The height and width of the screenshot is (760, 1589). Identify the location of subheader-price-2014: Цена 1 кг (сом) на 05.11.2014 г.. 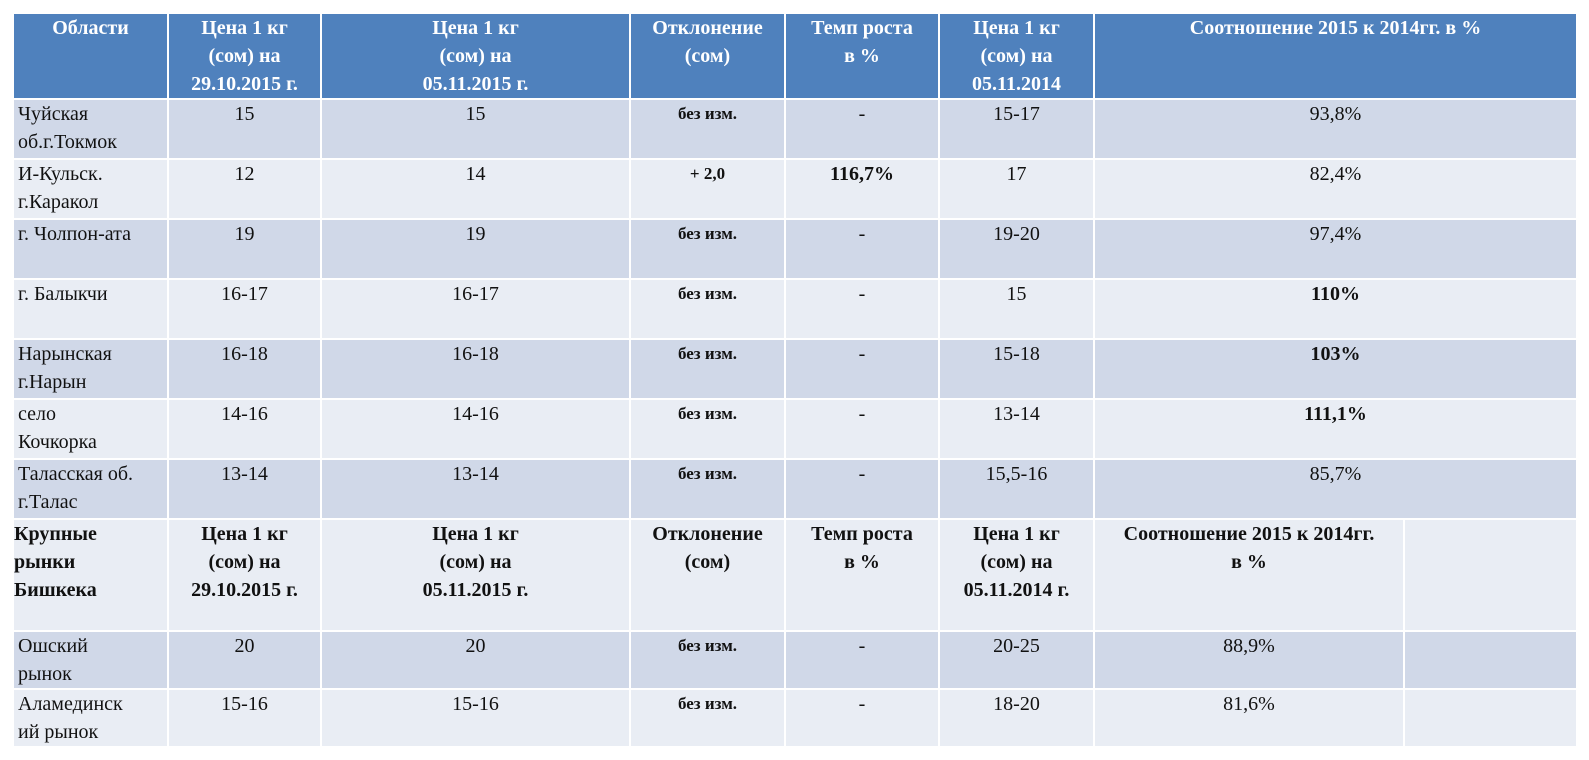
(1016, 575).